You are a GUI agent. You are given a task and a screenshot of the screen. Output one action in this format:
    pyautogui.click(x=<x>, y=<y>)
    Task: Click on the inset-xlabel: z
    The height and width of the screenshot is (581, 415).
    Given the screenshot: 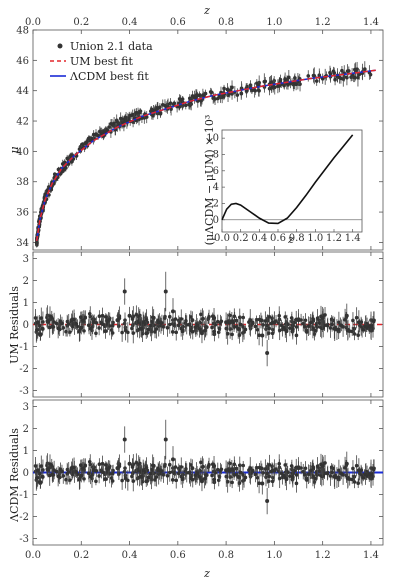 What is the action you would take?
    pyautogui.click(x=290, y=239)
    